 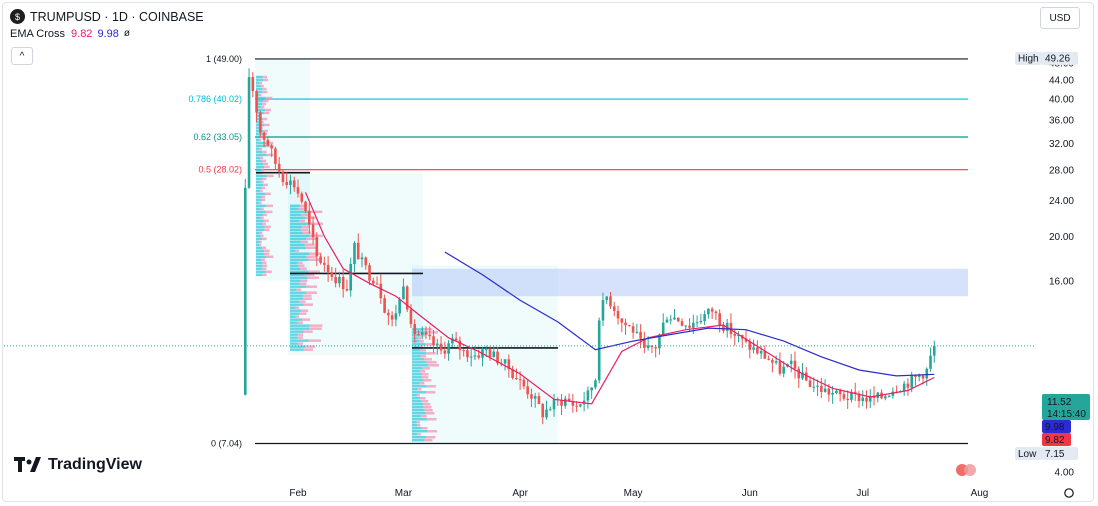 What do you see at coordinates (1028, 453) in the screenshot?
I see `low-label-tag` at bounding box center [1028, 453].